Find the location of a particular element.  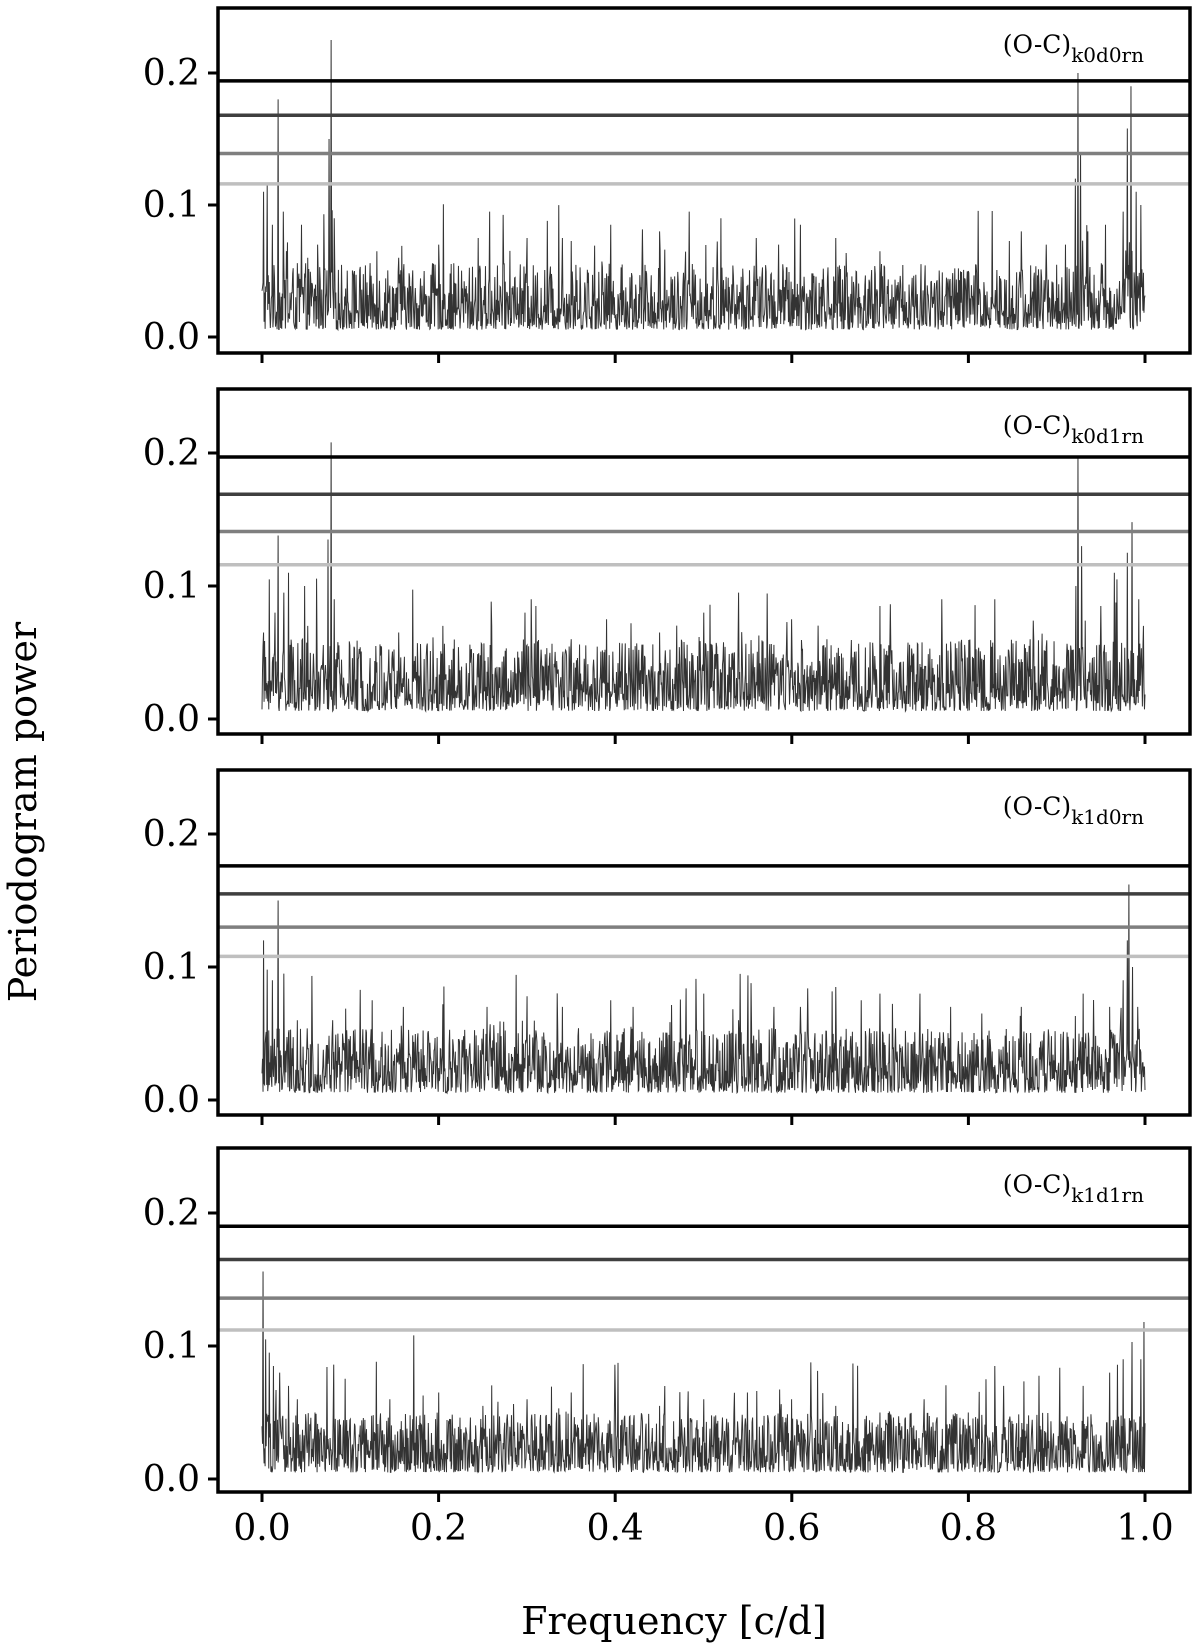

x-tick-label: 0.4 is located at coordinates (615, 1528).